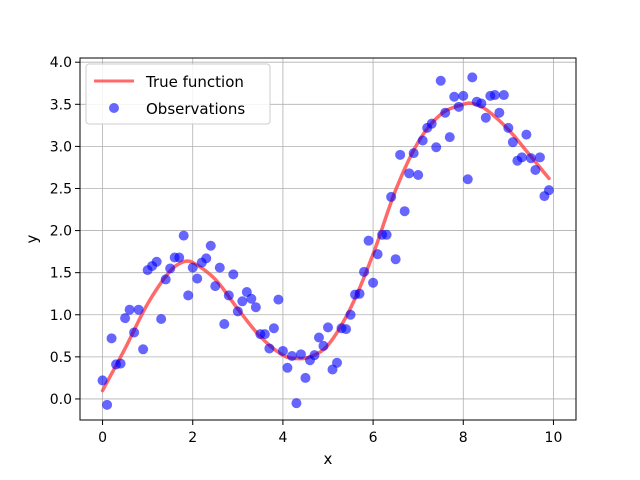  Describe the element at coordinates (61, 400) in the screenshot. I see `y-tick-label: 0.0` at that location.